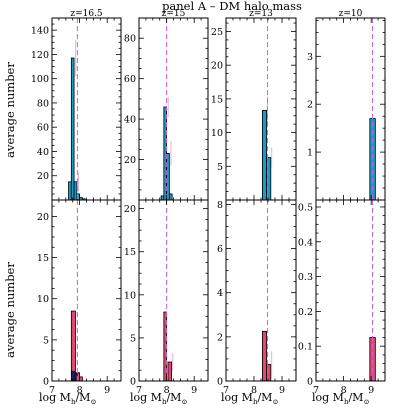  I want to click on y-tick-label-top-z15-2: 40, so click(130, 120).